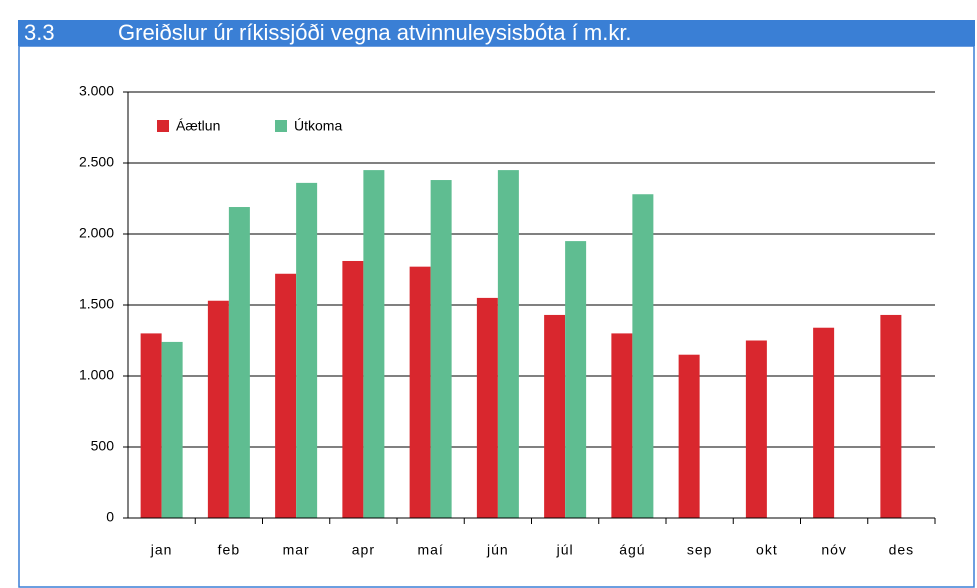 The height and width of the screenshot is (588, 977). I want to click on y-tick-label: 500, so click(103, 446).